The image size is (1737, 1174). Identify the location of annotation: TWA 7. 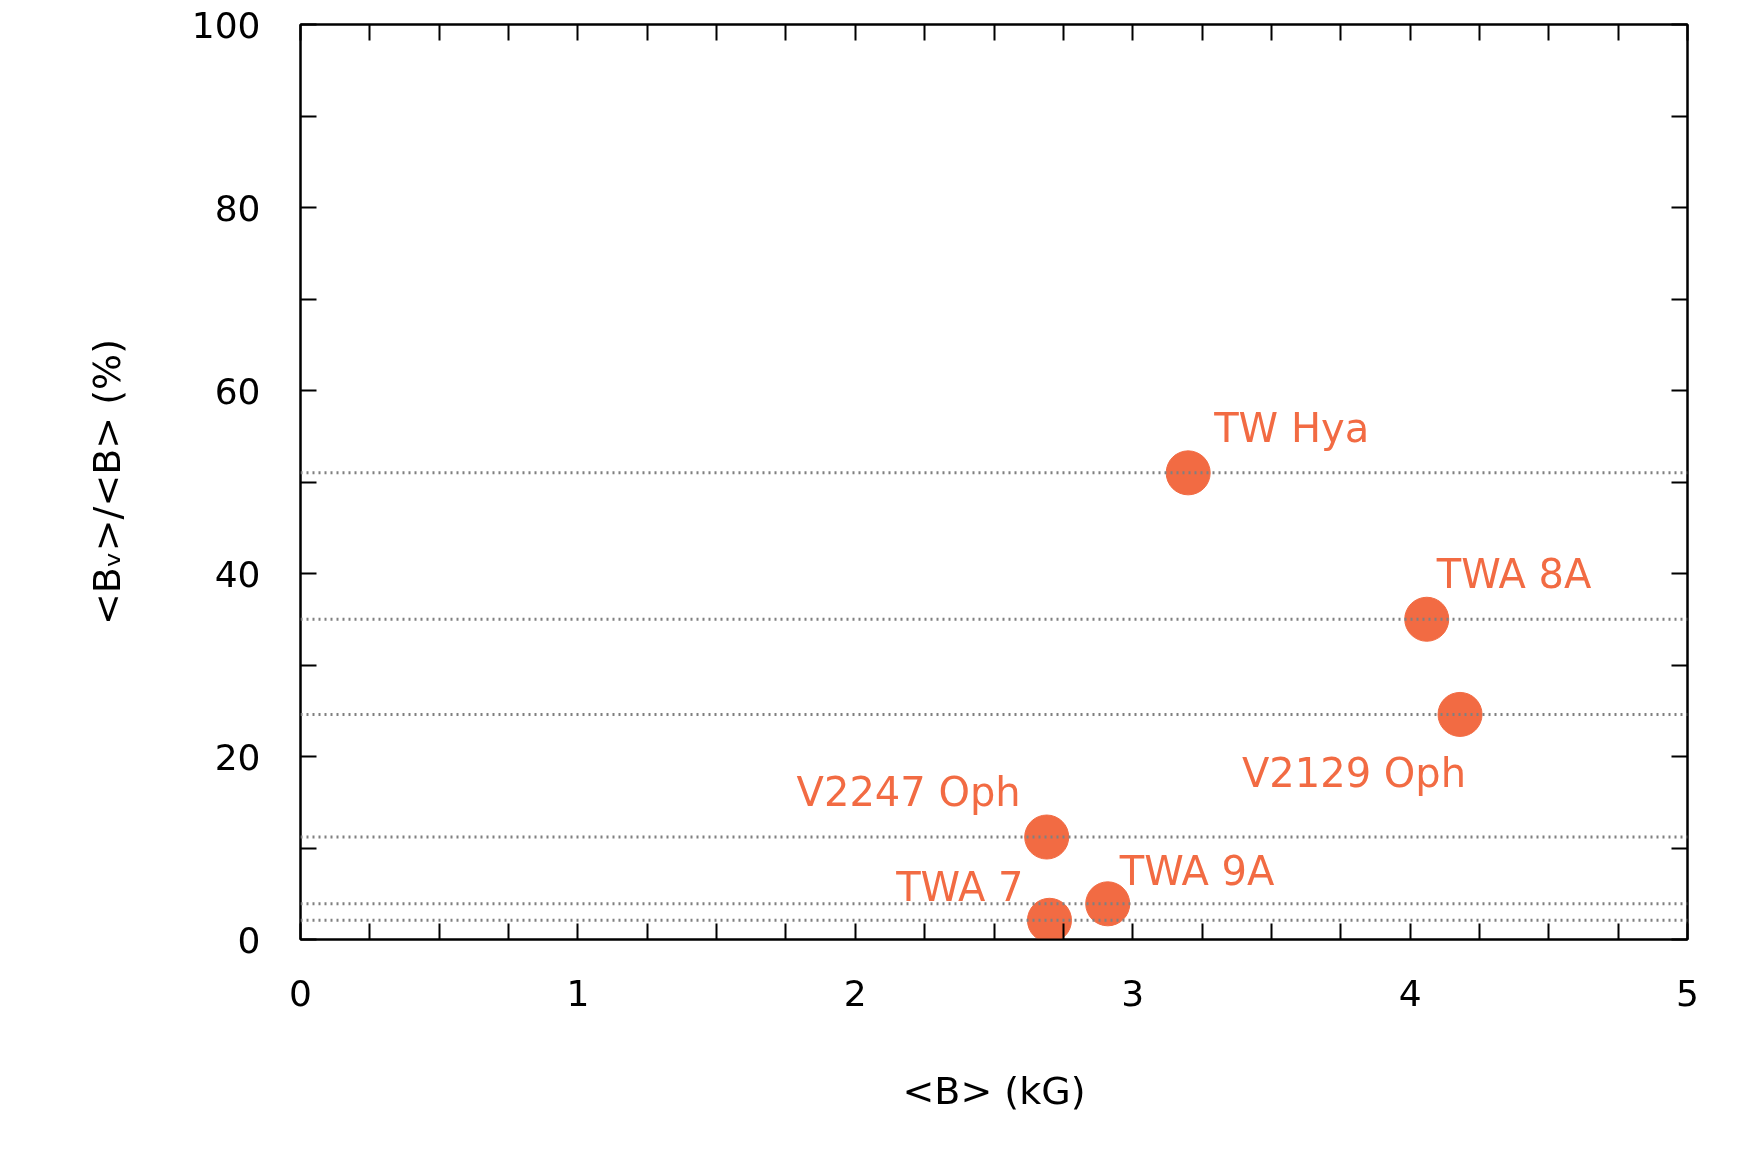
(959, 887).